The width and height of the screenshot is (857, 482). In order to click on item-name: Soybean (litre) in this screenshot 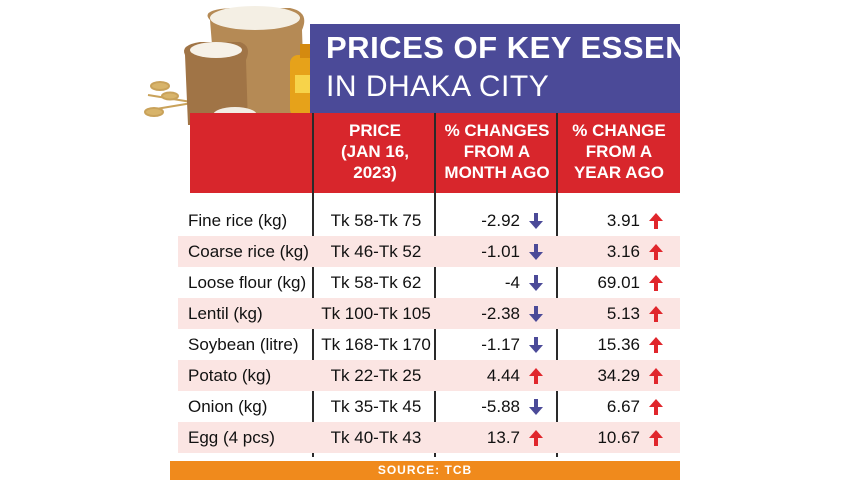, I will do `click(243, 344)`.